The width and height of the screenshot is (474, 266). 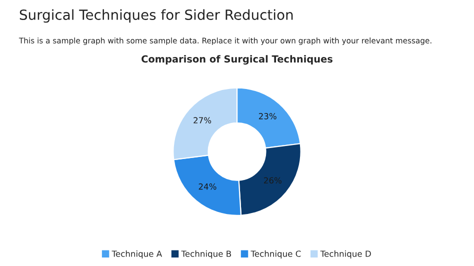 What do you see at coordinates (203, 120) in the screenshot?
I see `data-label: 27%` at bounding box center [203, 120].